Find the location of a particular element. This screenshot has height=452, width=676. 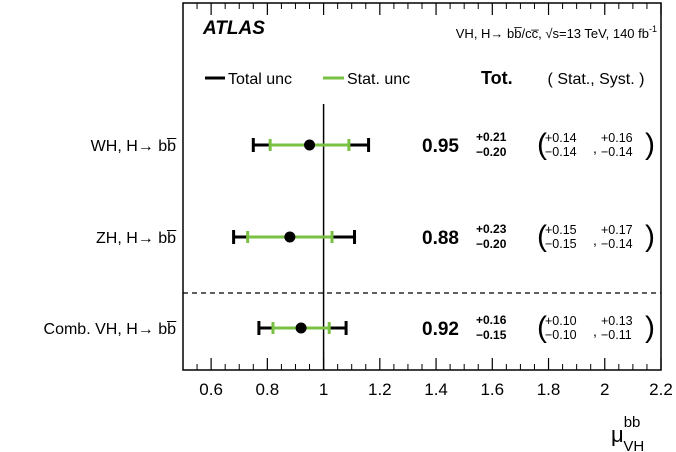

syst-down-text: −0.11 is located at coordinates (616, 335).